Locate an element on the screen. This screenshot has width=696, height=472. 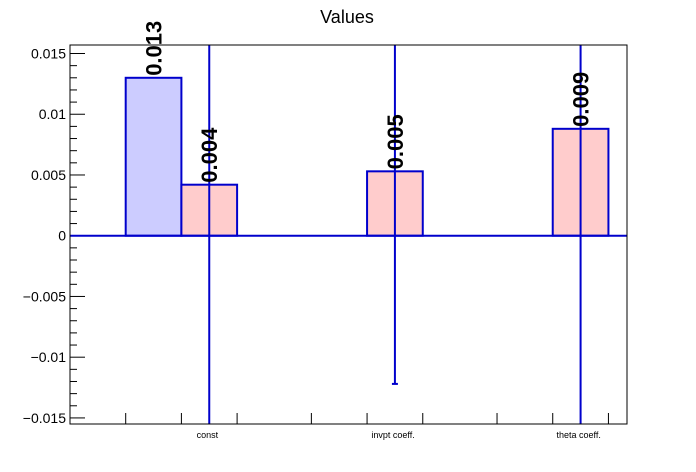
y-tick-label: −0.015 is located at coordinates (44, 418).